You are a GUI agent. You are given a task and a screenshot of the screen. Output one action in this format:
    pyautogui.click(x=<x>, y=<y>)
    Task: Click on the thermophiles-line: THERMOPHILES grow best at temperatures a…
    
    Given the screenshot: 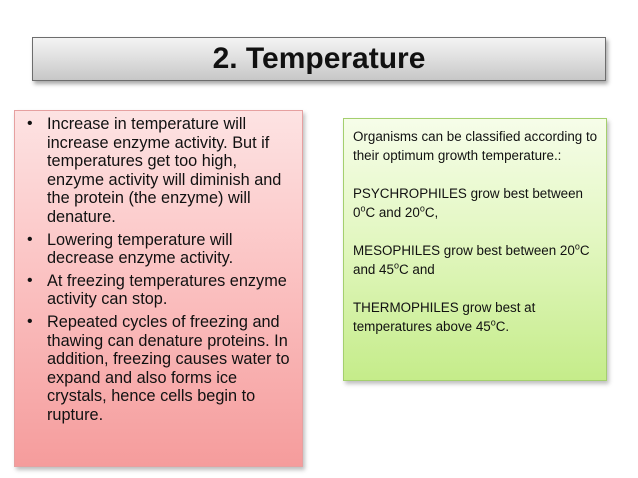 What is the action you would take?
    pyautogui.click(x=475, y=317)
    